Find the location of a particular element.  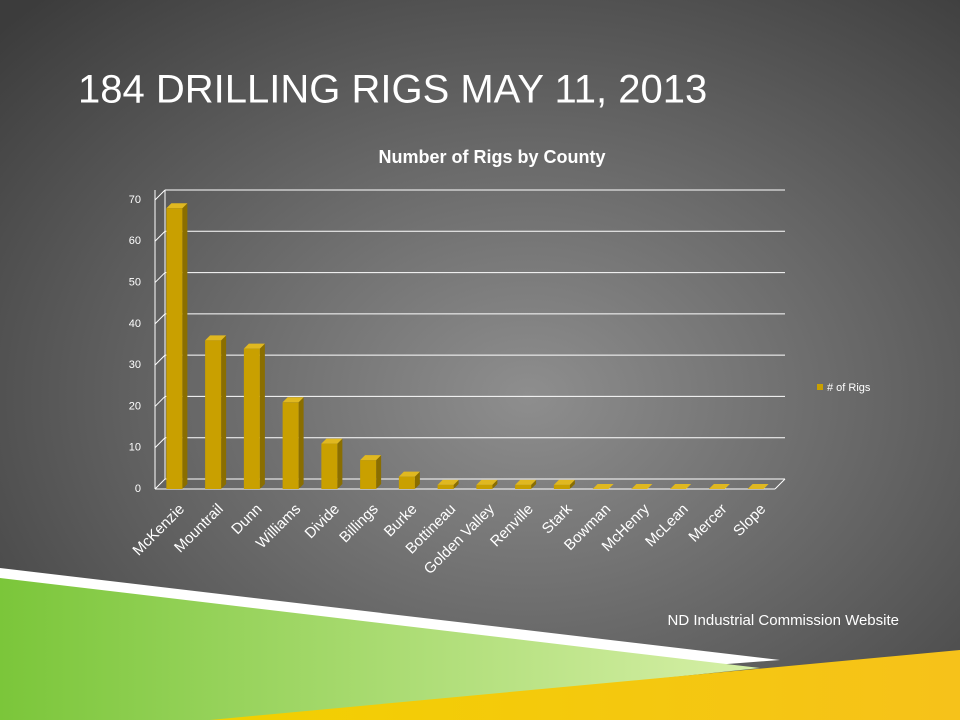

legend-label: # of Rigs is located at coordinates (849, 388).